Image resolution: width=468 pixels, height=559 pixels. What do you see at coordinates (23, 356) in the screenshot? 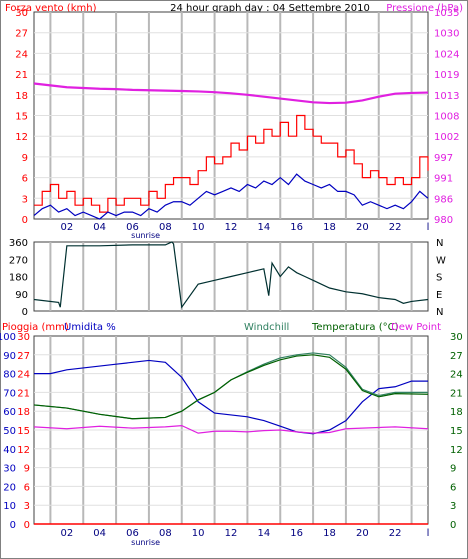
I see `rain-y-tick-label: 27` at bounding box center [23, 356].